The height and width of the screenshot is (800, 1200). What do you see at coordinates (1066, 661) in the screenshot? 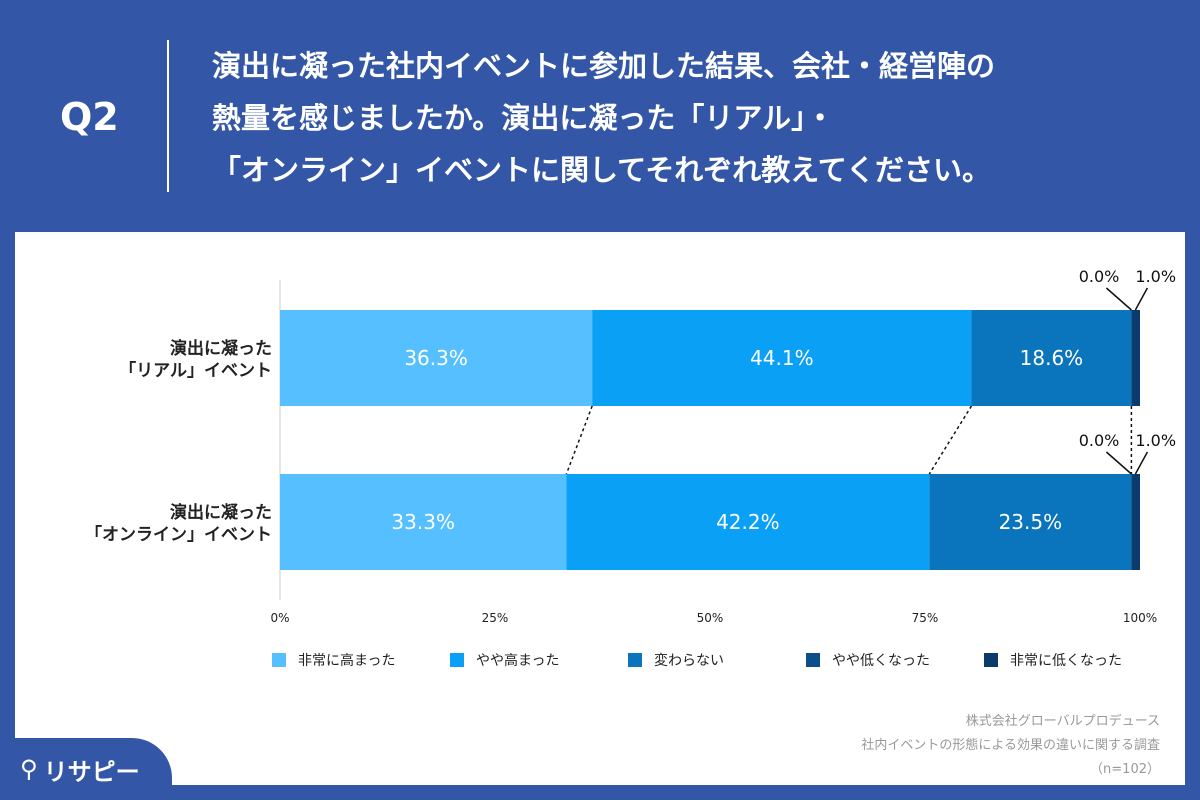
I see `legend-label: 非常に低くなった` at bounding box center [1066, 661].